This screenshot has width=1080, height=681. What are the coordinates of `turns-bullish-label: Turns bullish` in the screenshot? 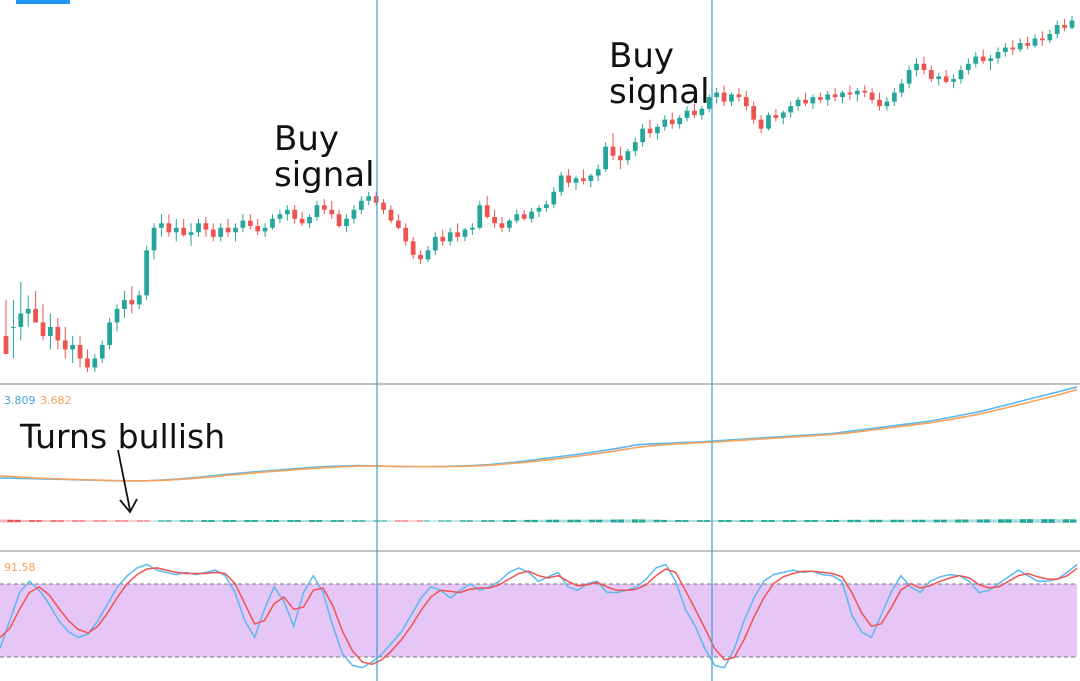 It's located at (122, 436).